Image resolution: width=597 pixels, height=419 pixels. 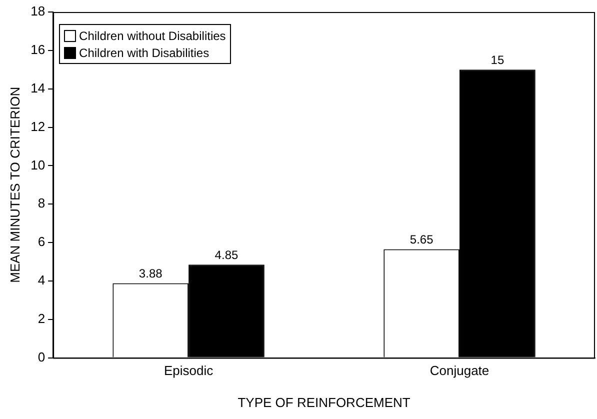 I want to click on y-tick-label: 16, so click(x=38, y=49).